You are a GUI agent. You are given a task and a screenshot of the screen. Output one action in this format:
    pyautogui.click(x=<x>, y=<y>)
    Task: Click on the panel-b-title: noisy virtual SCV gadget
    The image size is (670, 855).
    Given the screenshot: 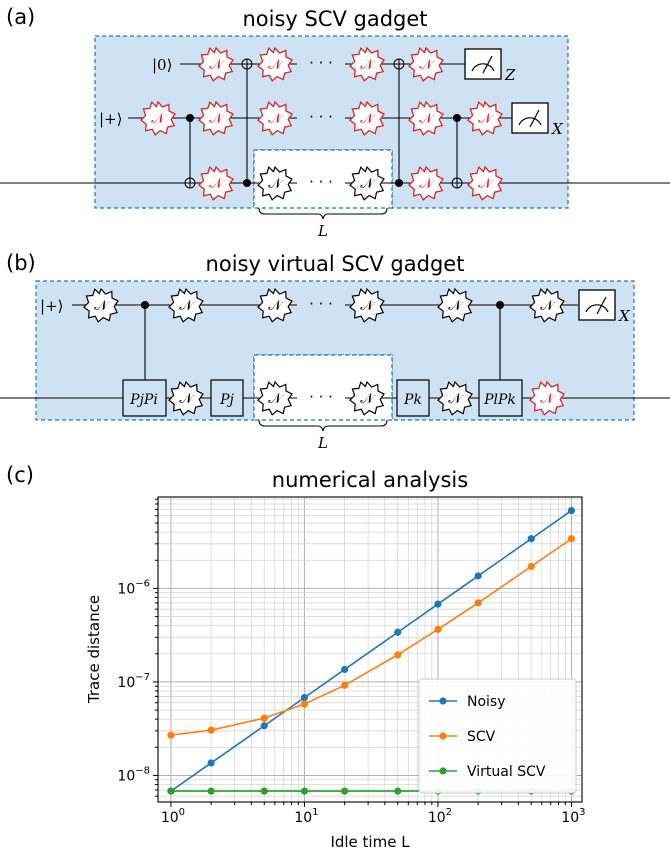 What is the action you would take?
    pyautogui.click(x=335, y=264)
    